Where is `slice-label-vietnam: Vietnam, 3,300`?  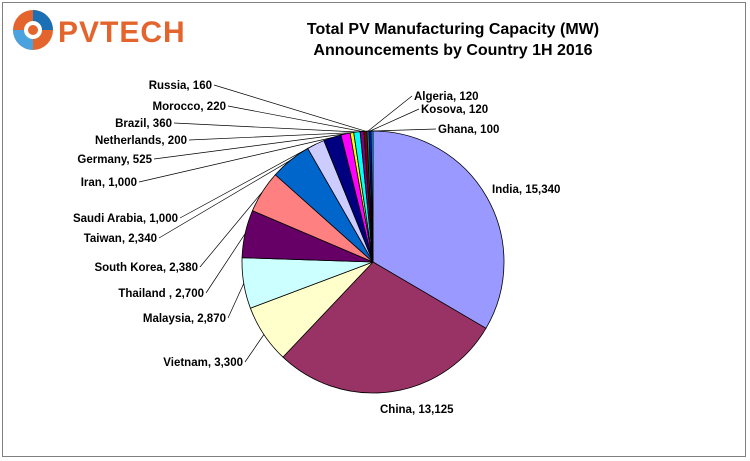 slice-label-vietnam: Vietnam, 3,300 is located at coordinates (203, 363).